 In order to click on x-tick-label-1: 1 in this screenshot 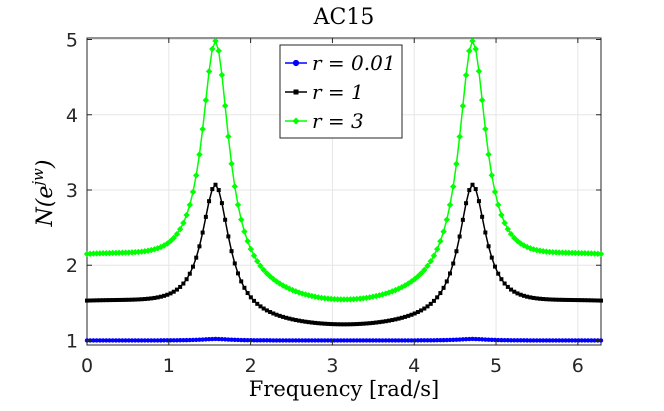, I will do `click(169, 366)`.